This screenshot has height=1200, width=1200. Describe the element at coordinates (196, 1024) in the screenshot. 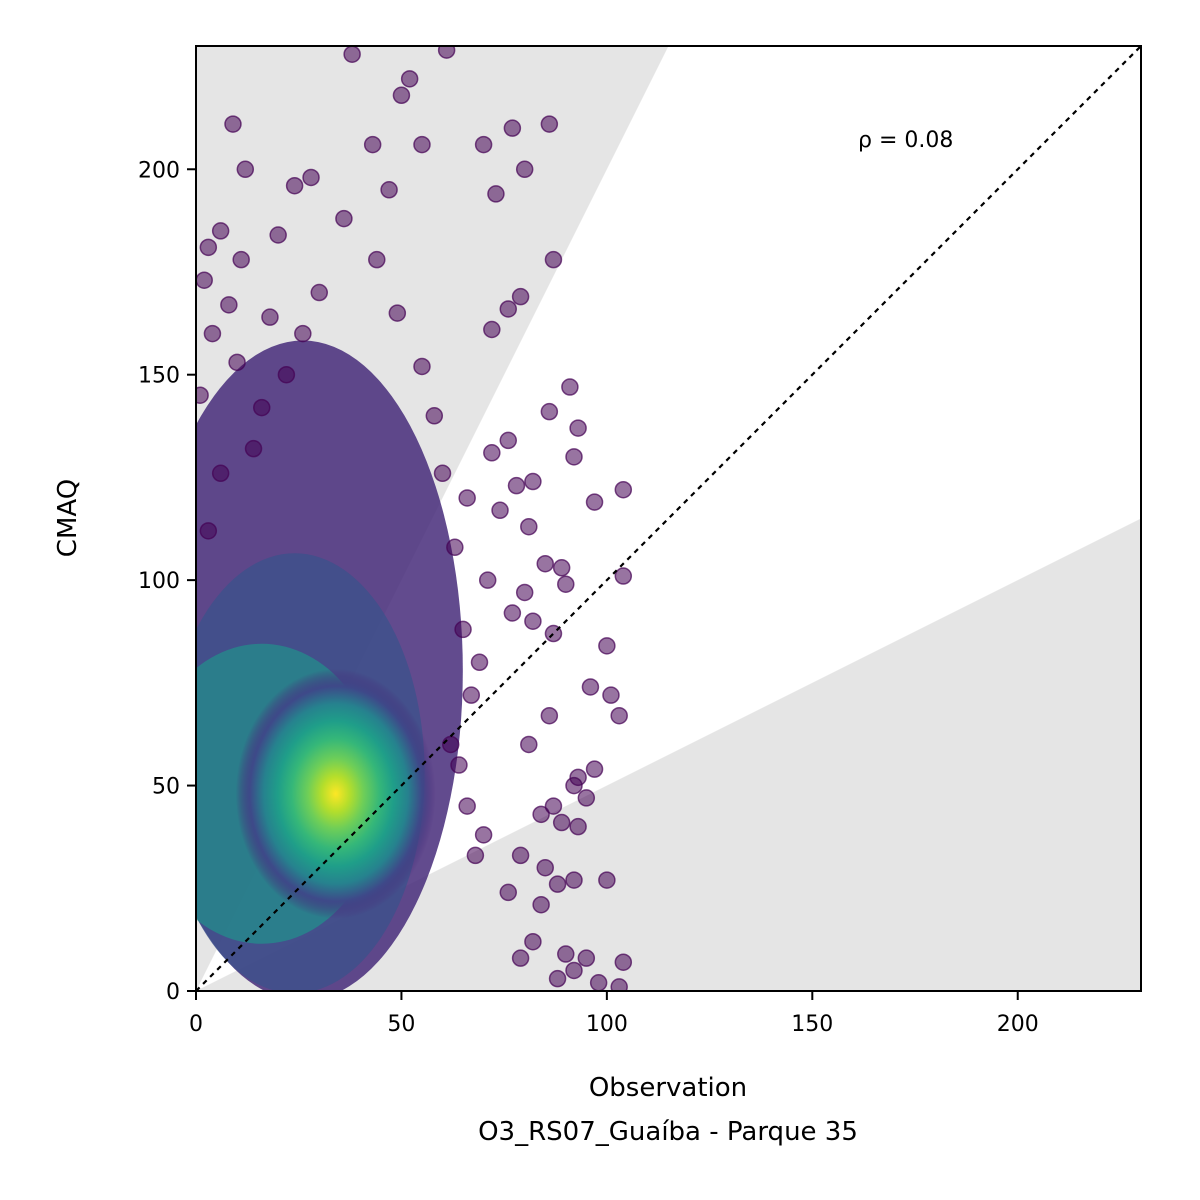

I see `x-tick-label: 0` at that location.